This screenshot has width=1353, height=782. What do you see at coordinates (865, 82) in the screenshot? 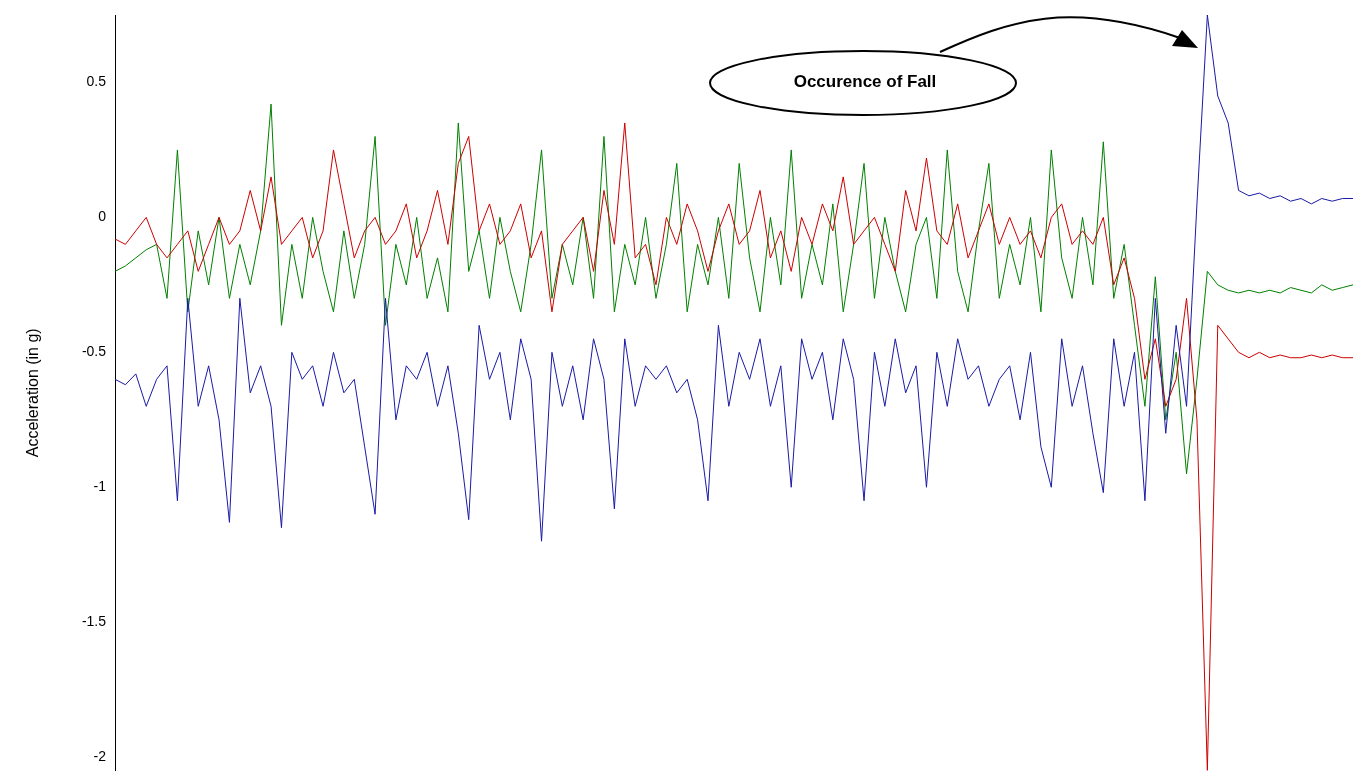
I see `annotation: Occurence of Fall` at bounding box center [865, 82].